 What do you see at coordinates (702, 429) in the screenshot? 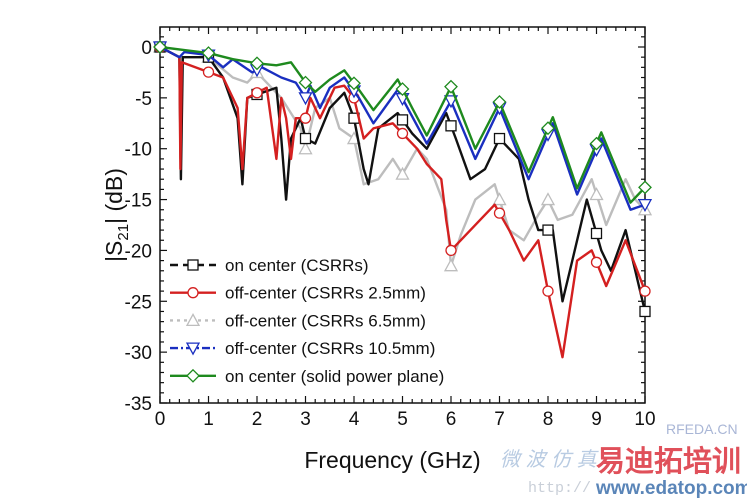
I see `watermark-site-code: RFEDA.CN` at bounding box center [702, 429].